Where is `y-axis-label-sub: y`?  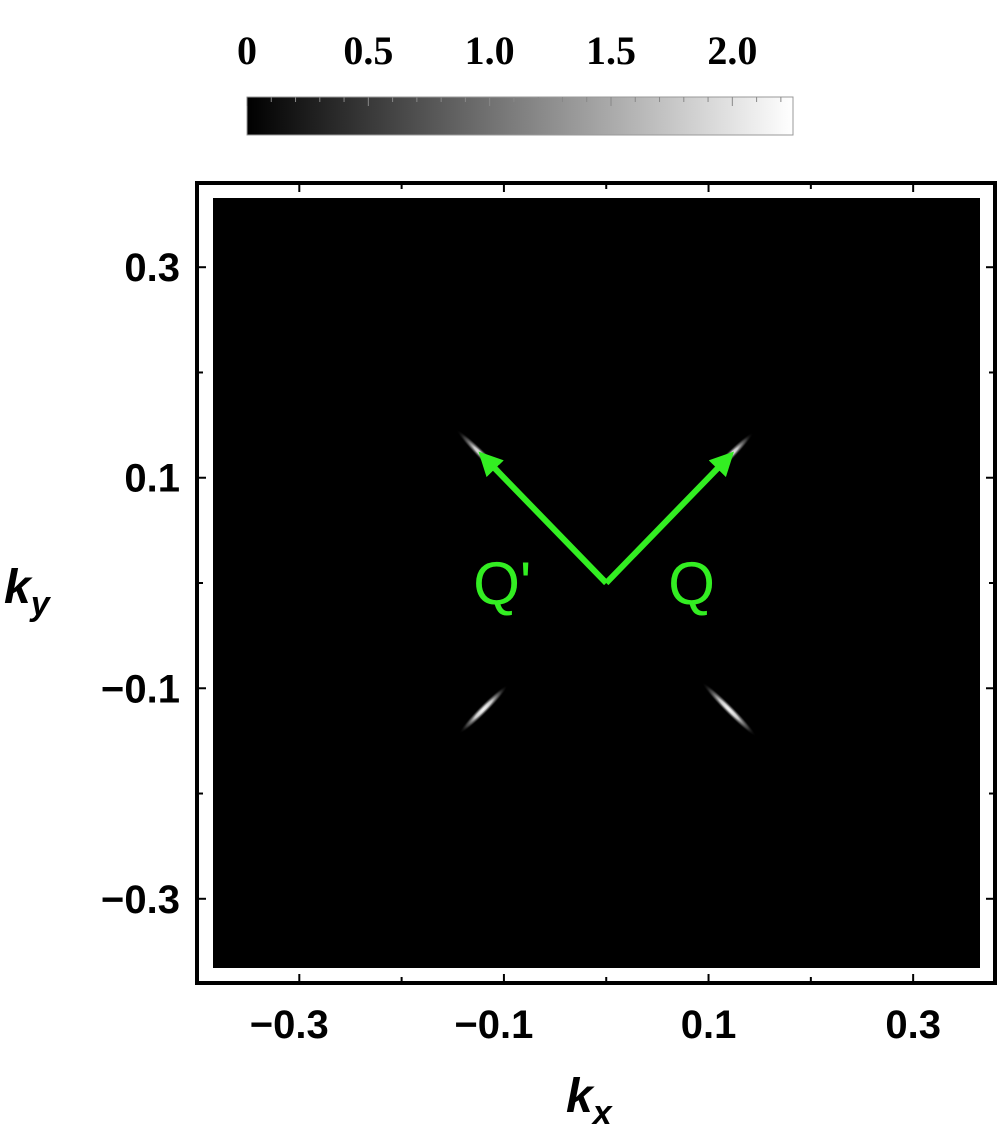
y-axis-label-sub: y is located at coordinates (40, 604).